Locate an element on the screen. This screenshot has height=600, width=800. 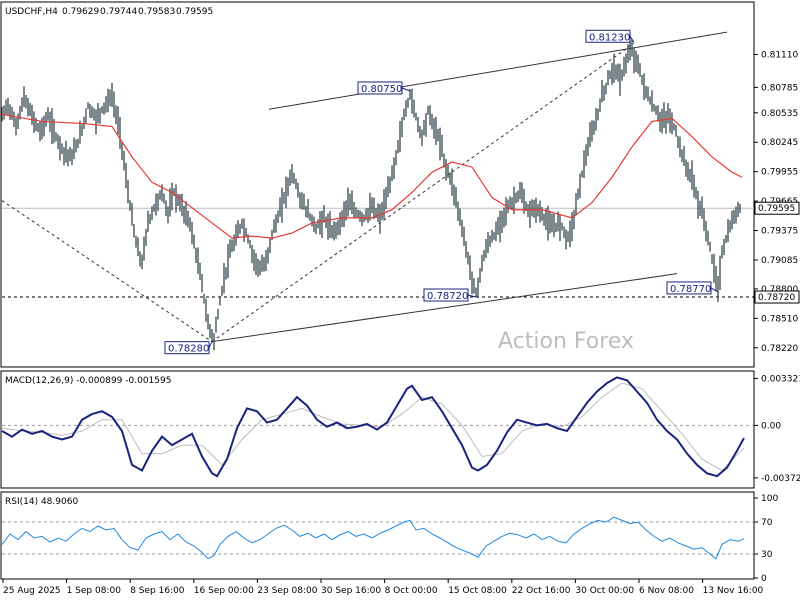
annotation-label: 0.81230 is located at coordinates (609, 37).